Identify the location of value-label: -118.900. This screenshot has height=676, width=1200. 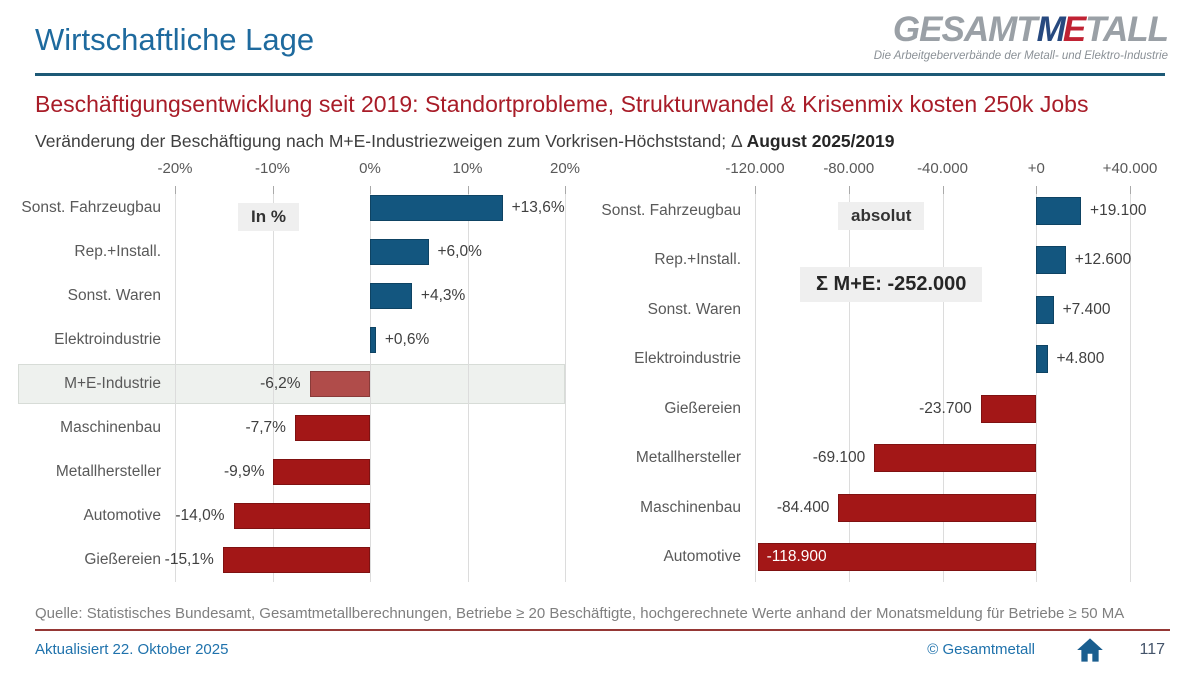
(796, 557).